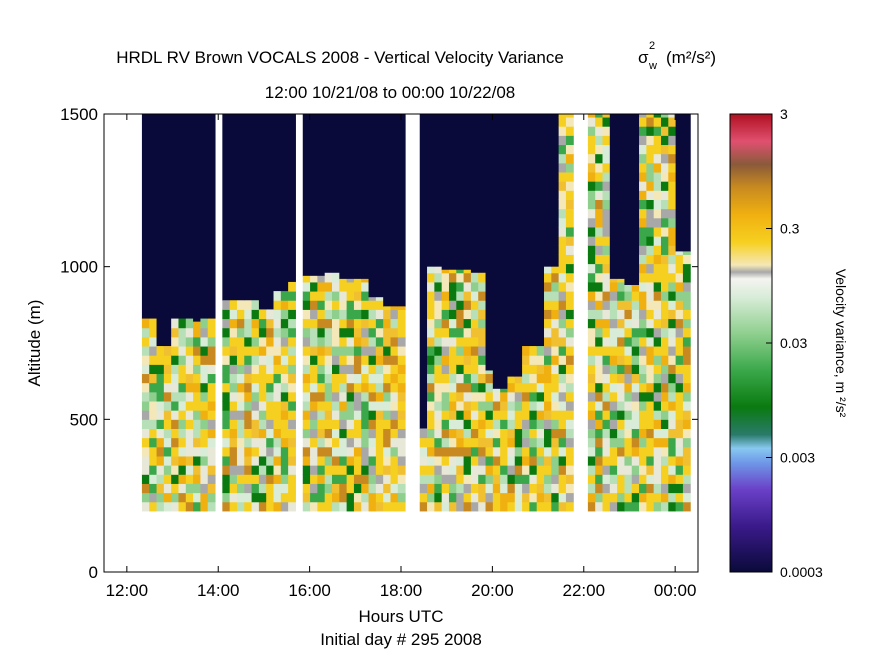  I want to click on x-tick-label: 20:00, so click(492, 590).